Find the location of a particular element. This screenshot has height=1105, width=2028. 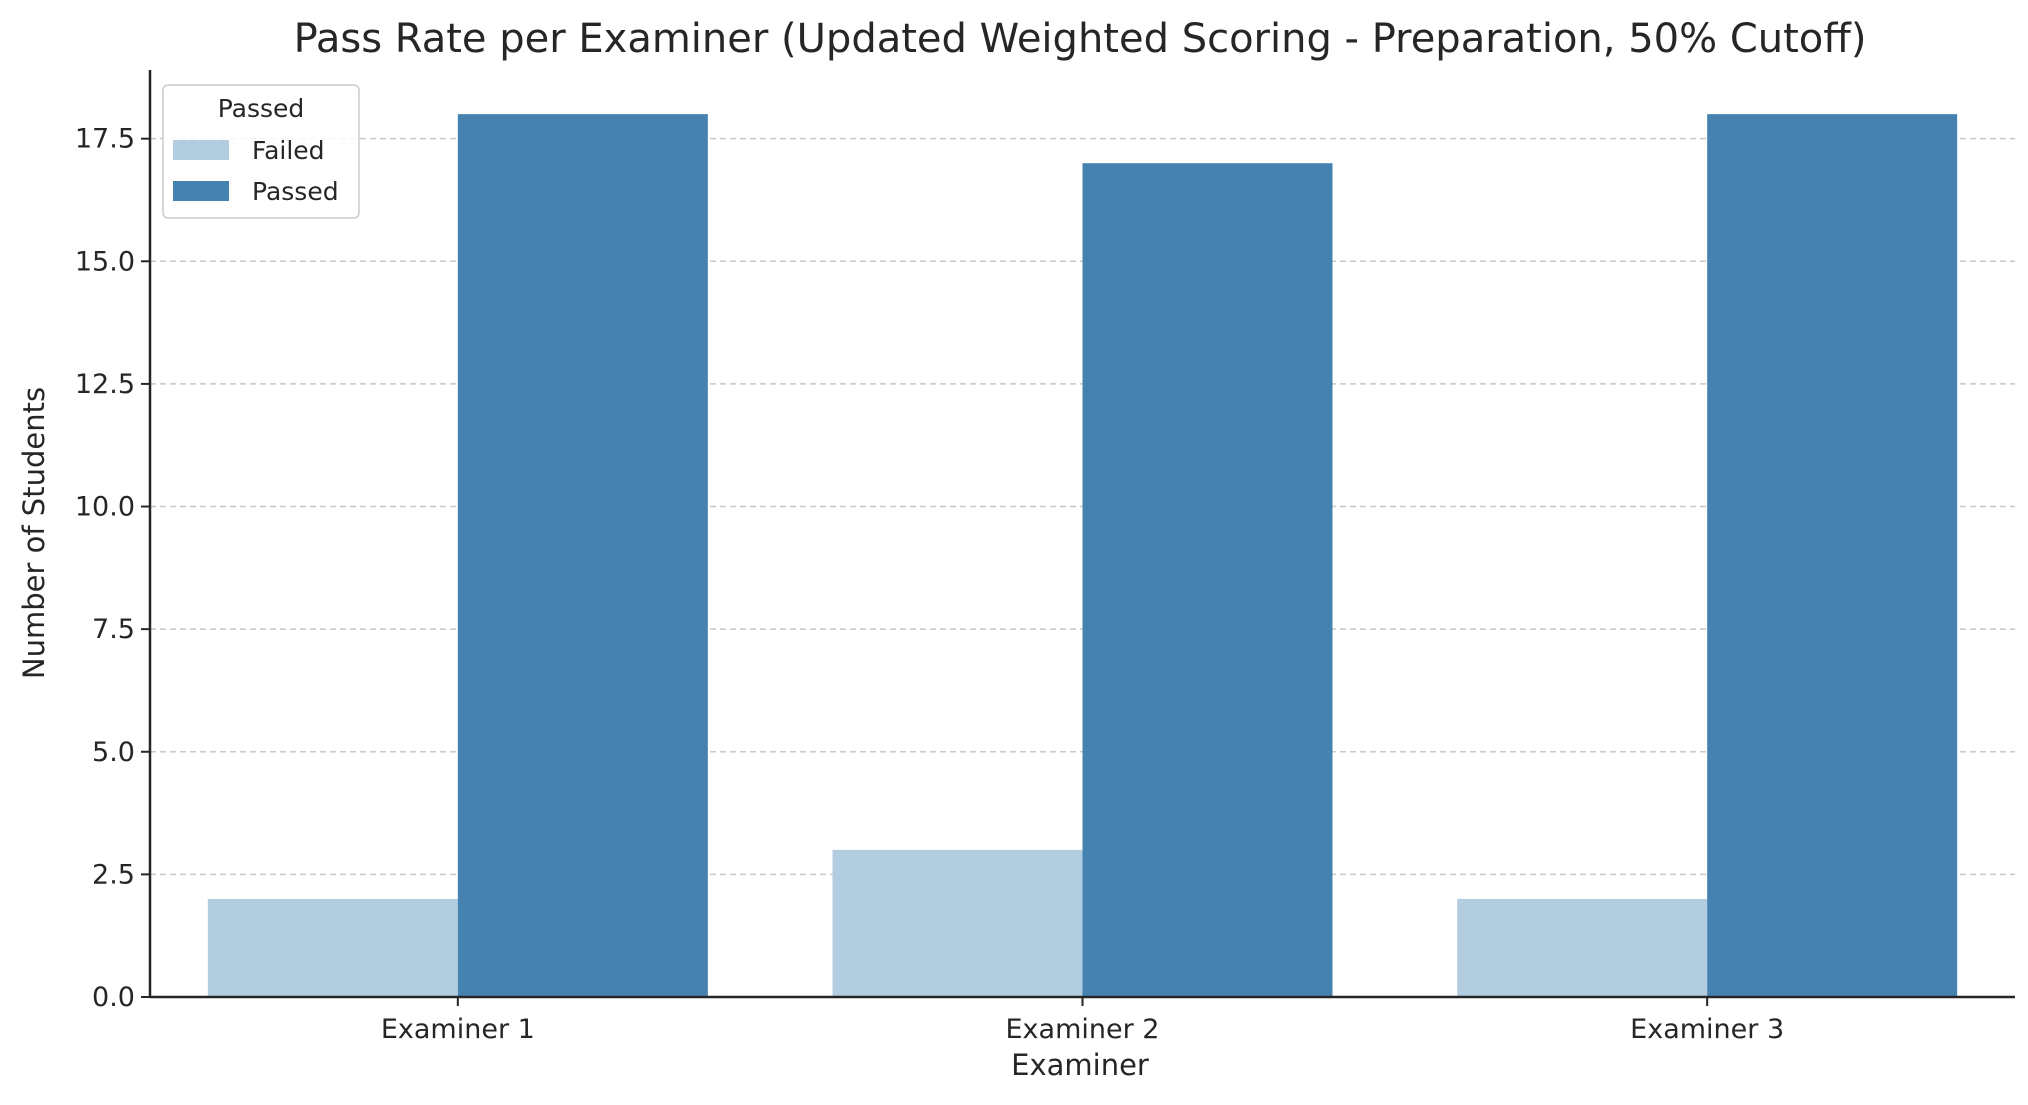

legend-label-failed: Failed is located at coordinates (288, 150).